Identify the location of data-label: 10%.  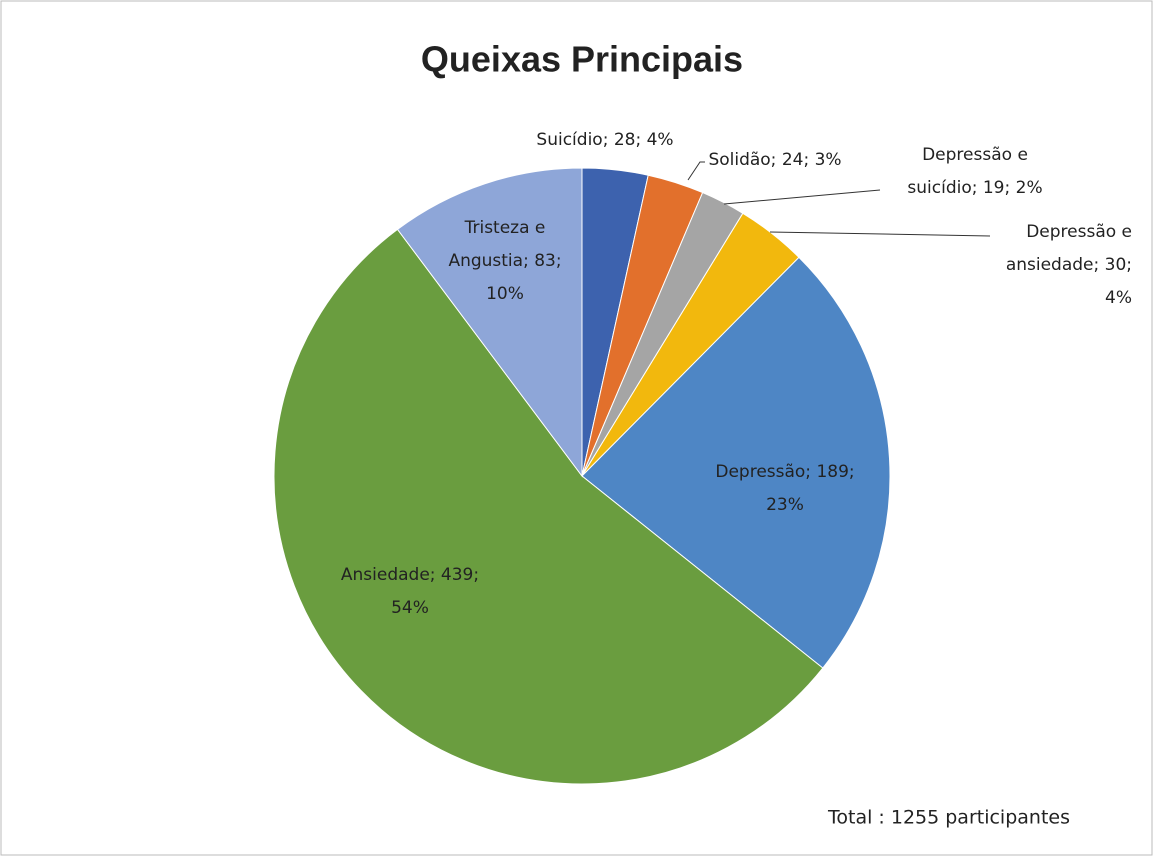
(505, 294).